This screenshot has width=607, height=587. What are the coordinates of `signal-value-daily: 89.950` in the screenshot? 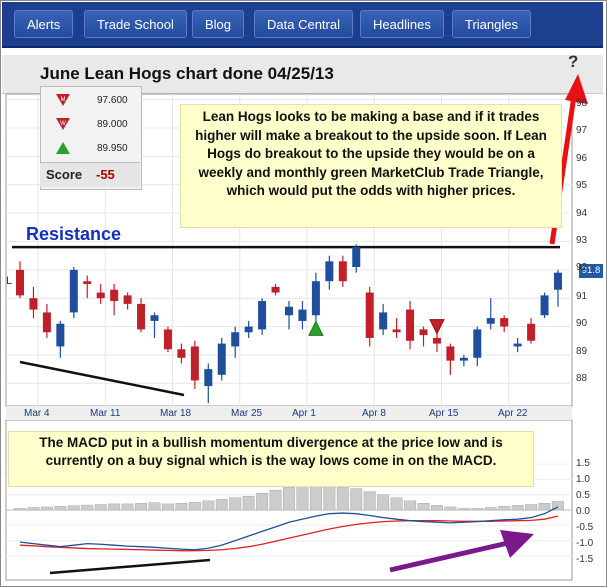 It's located at (112, 148).